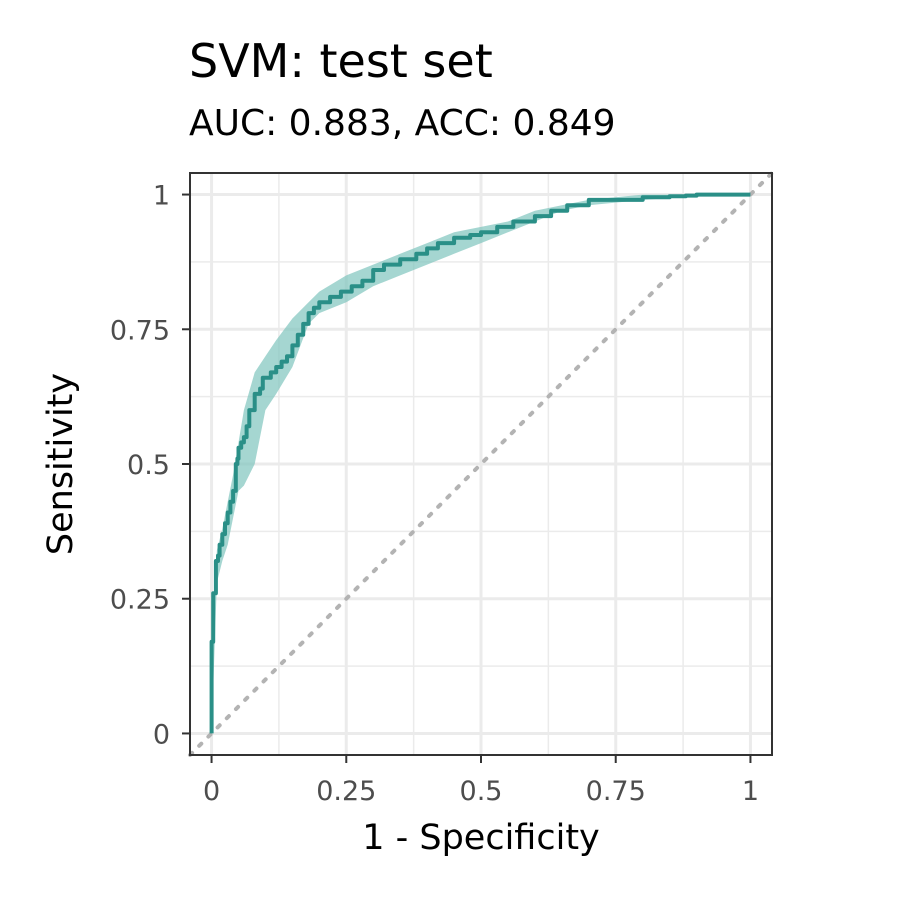 The height and width of the screenshot is (900, 900). I want to click on chart-subtitle: AUC: 0.883, ACC: 0.849, so click(402, 123).